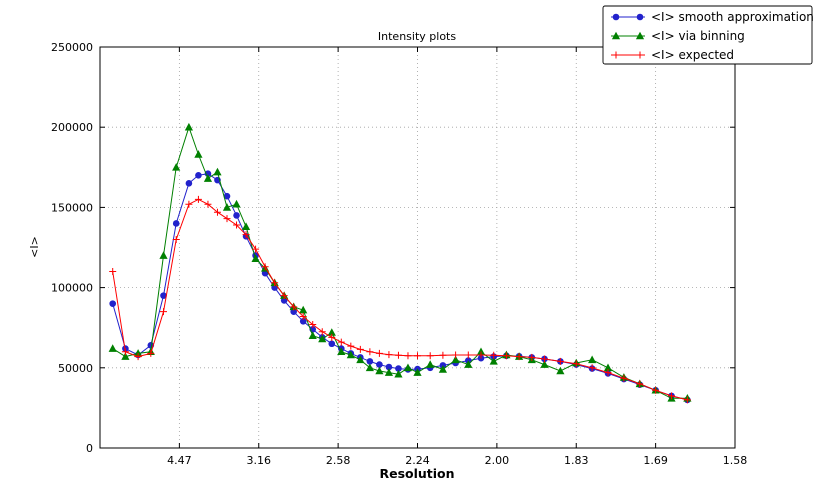 The height and width of the screenshot is (492, 817). Describe the element at coordinates (75, 368) in the screenshot. I see `y-tick-label: 50000` at that location.